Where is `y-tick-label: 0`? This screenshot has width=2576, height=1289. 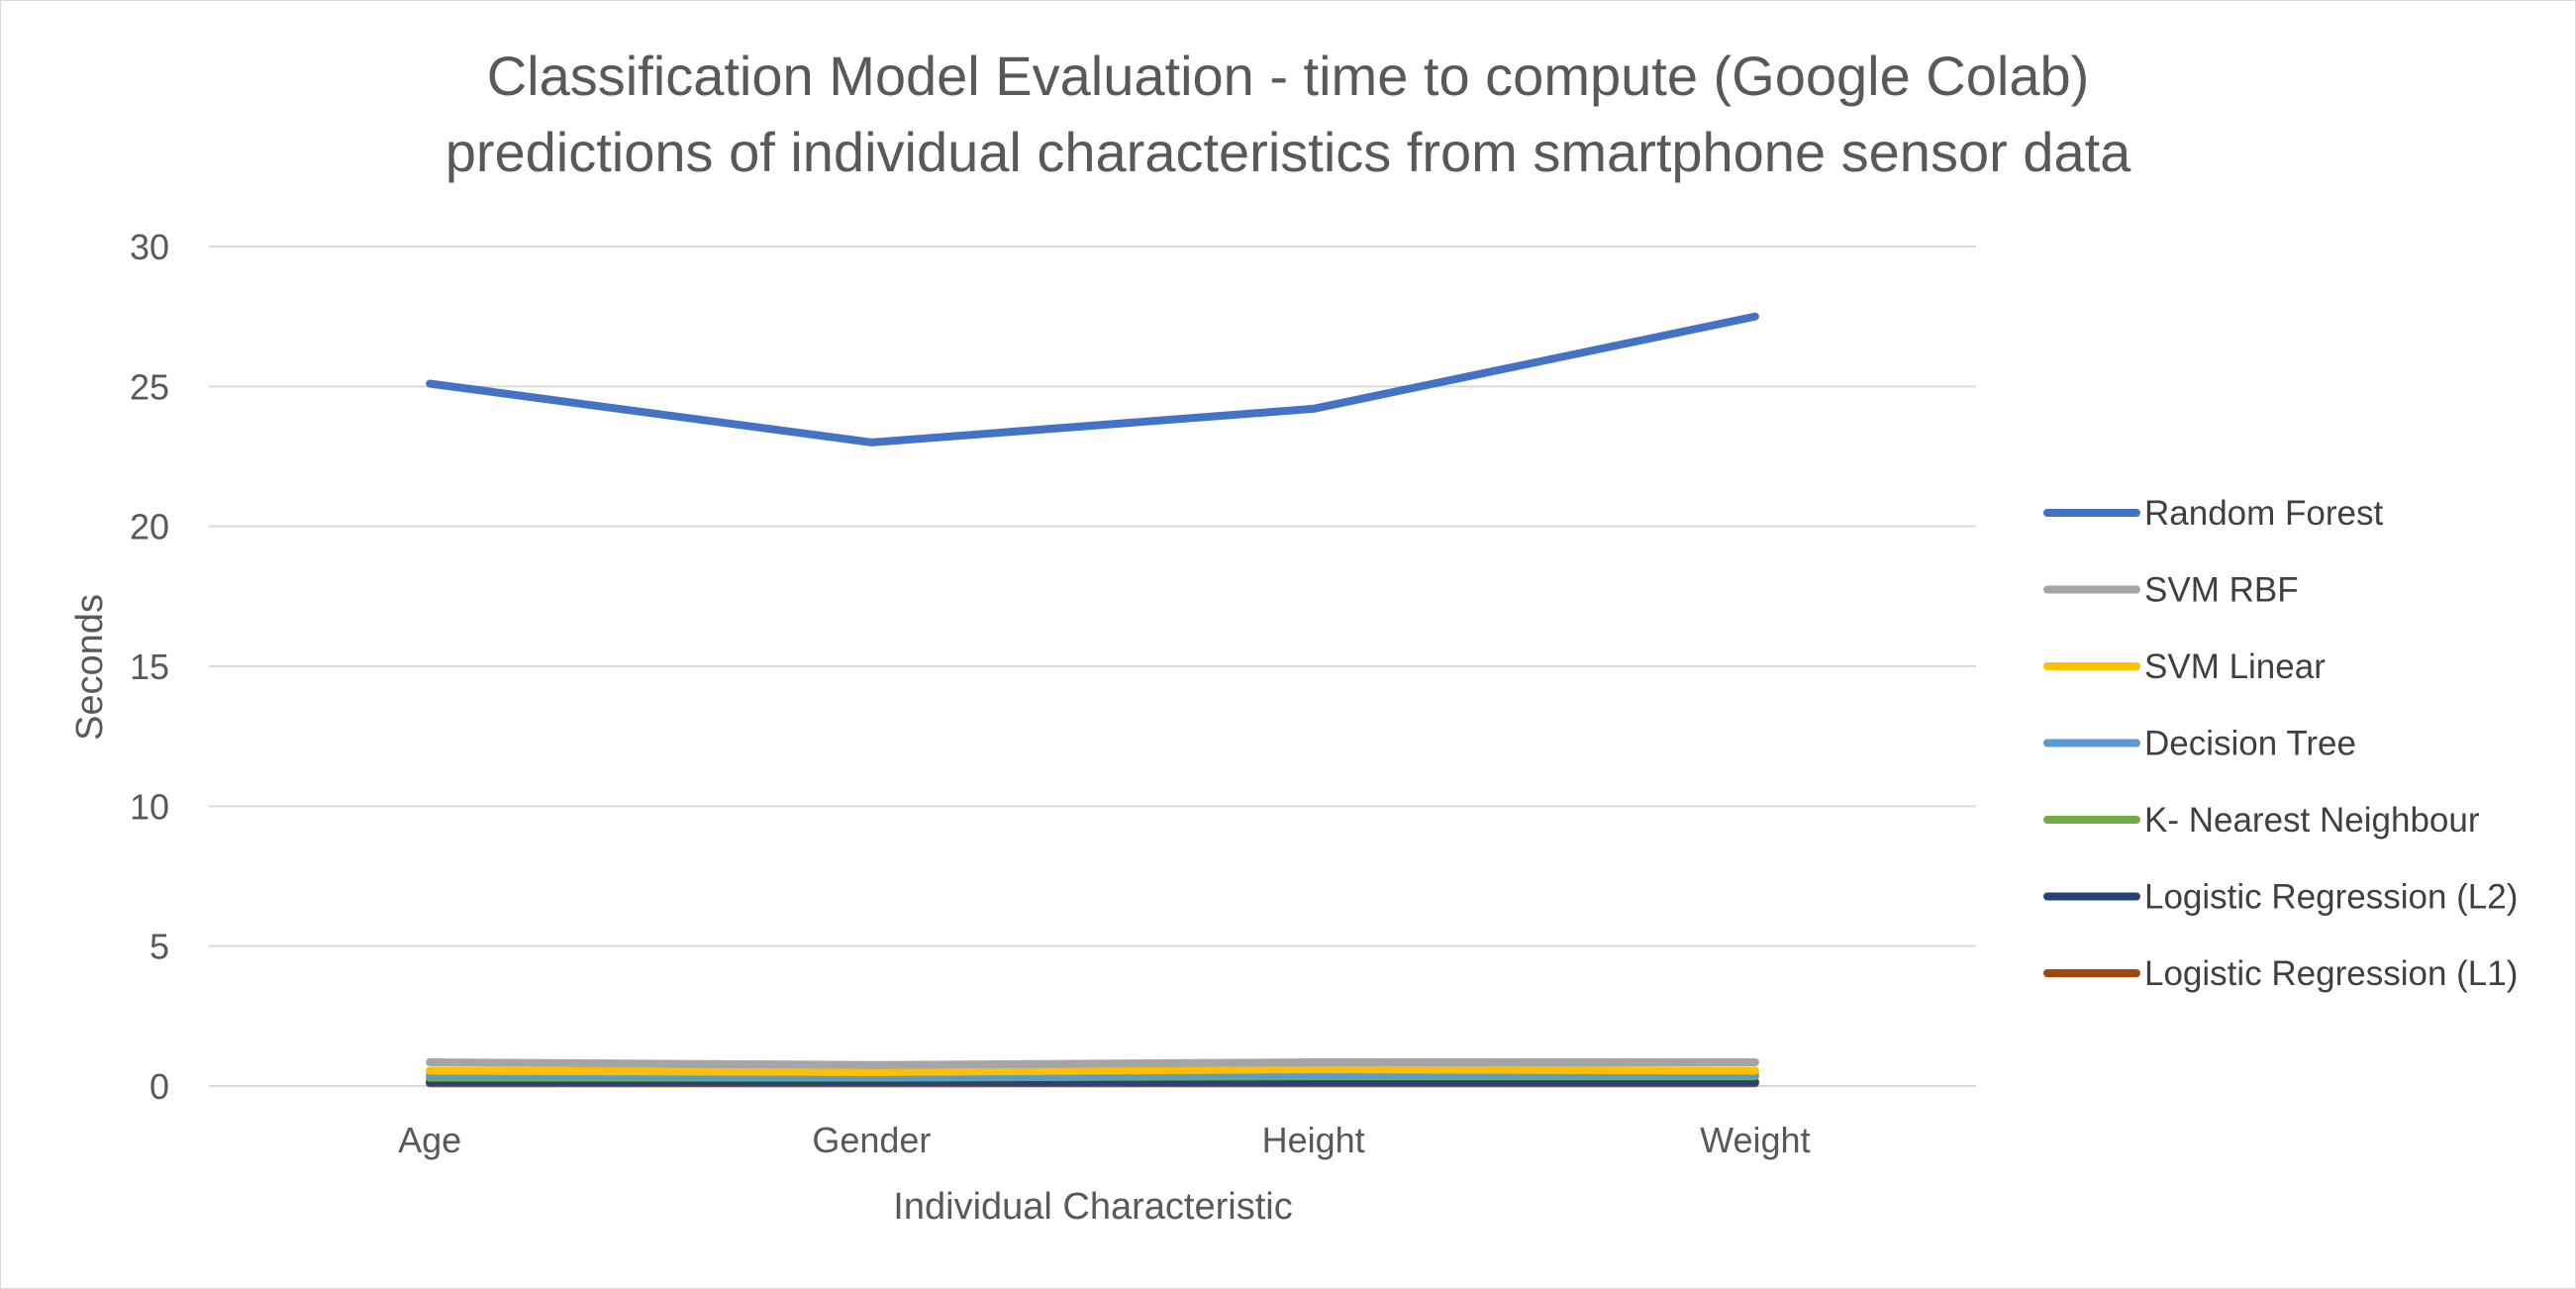
y-tick-label: 0 is located at coordinates (159, 1087).